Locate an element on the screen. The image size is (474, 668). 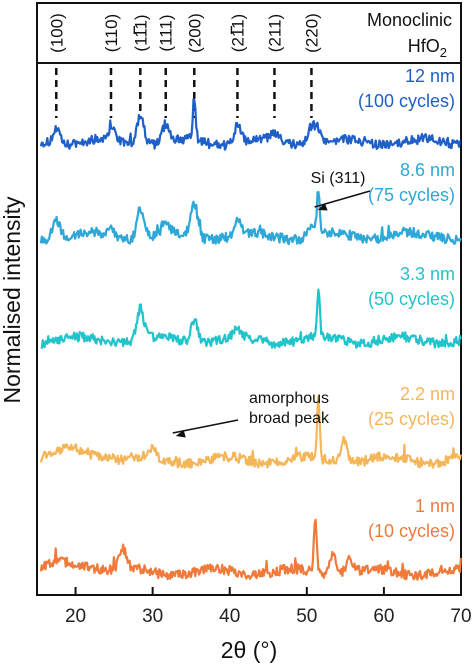
series-name-label: 1 nm is located at coordinates (435, 506).